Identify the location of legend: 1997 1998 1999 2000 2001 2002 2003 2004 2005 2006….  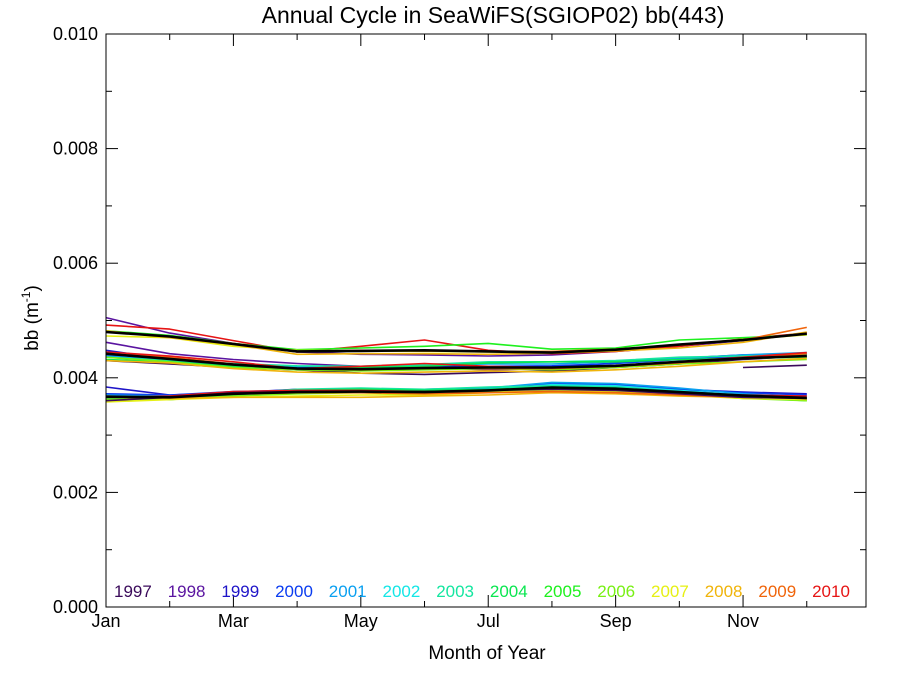
(482, 591).